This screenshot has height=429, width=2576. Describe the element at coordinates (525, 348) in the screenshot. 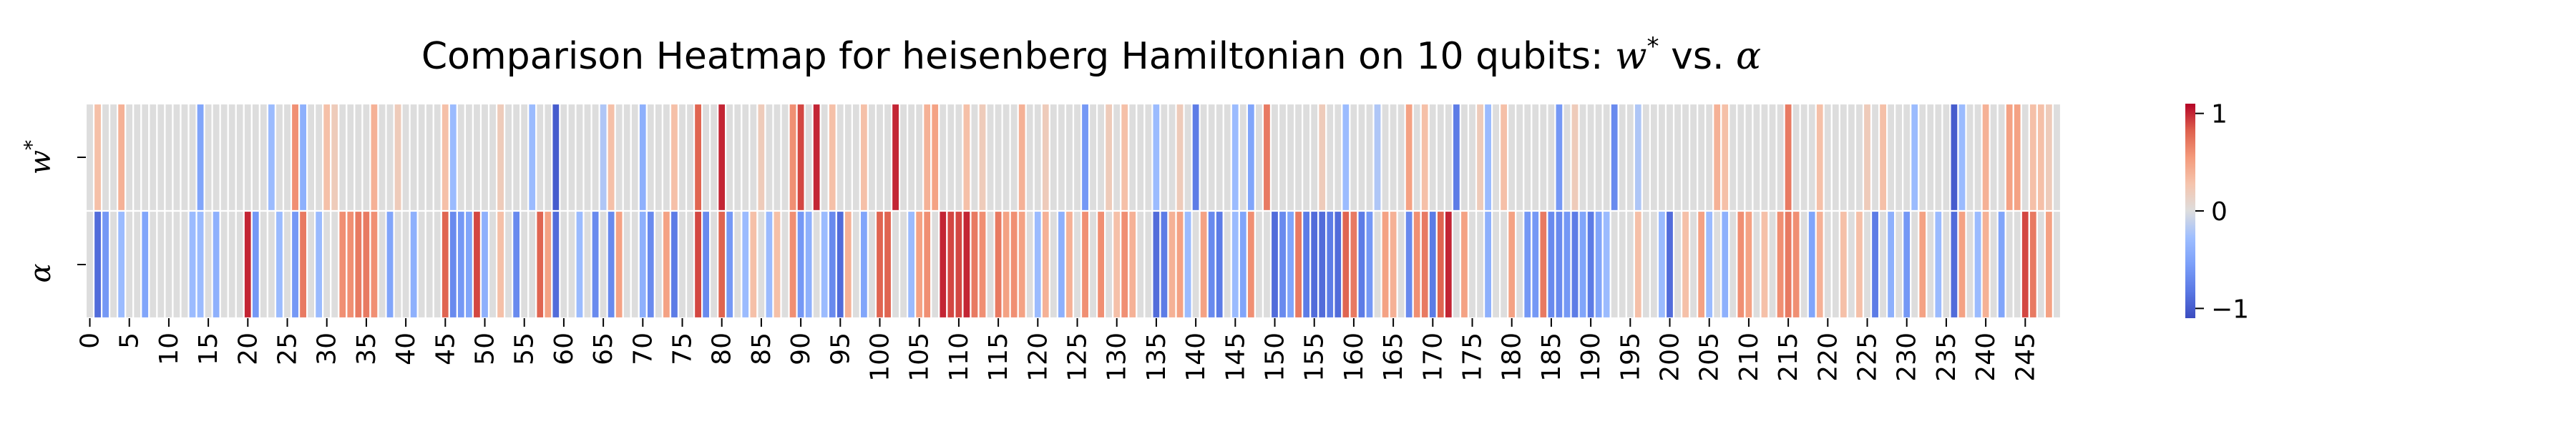

I see `x-tick-label: 55` at that location.